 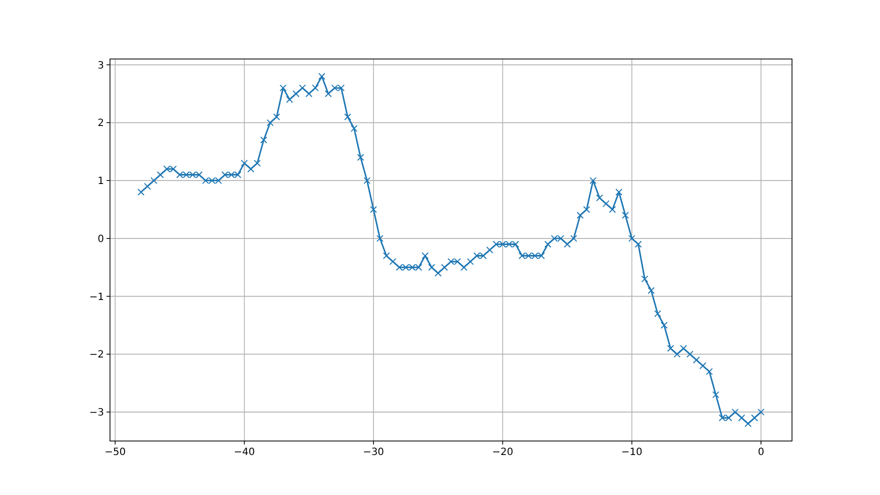 I want to click on x-tick-label: −50, so click(x=115, y=452).